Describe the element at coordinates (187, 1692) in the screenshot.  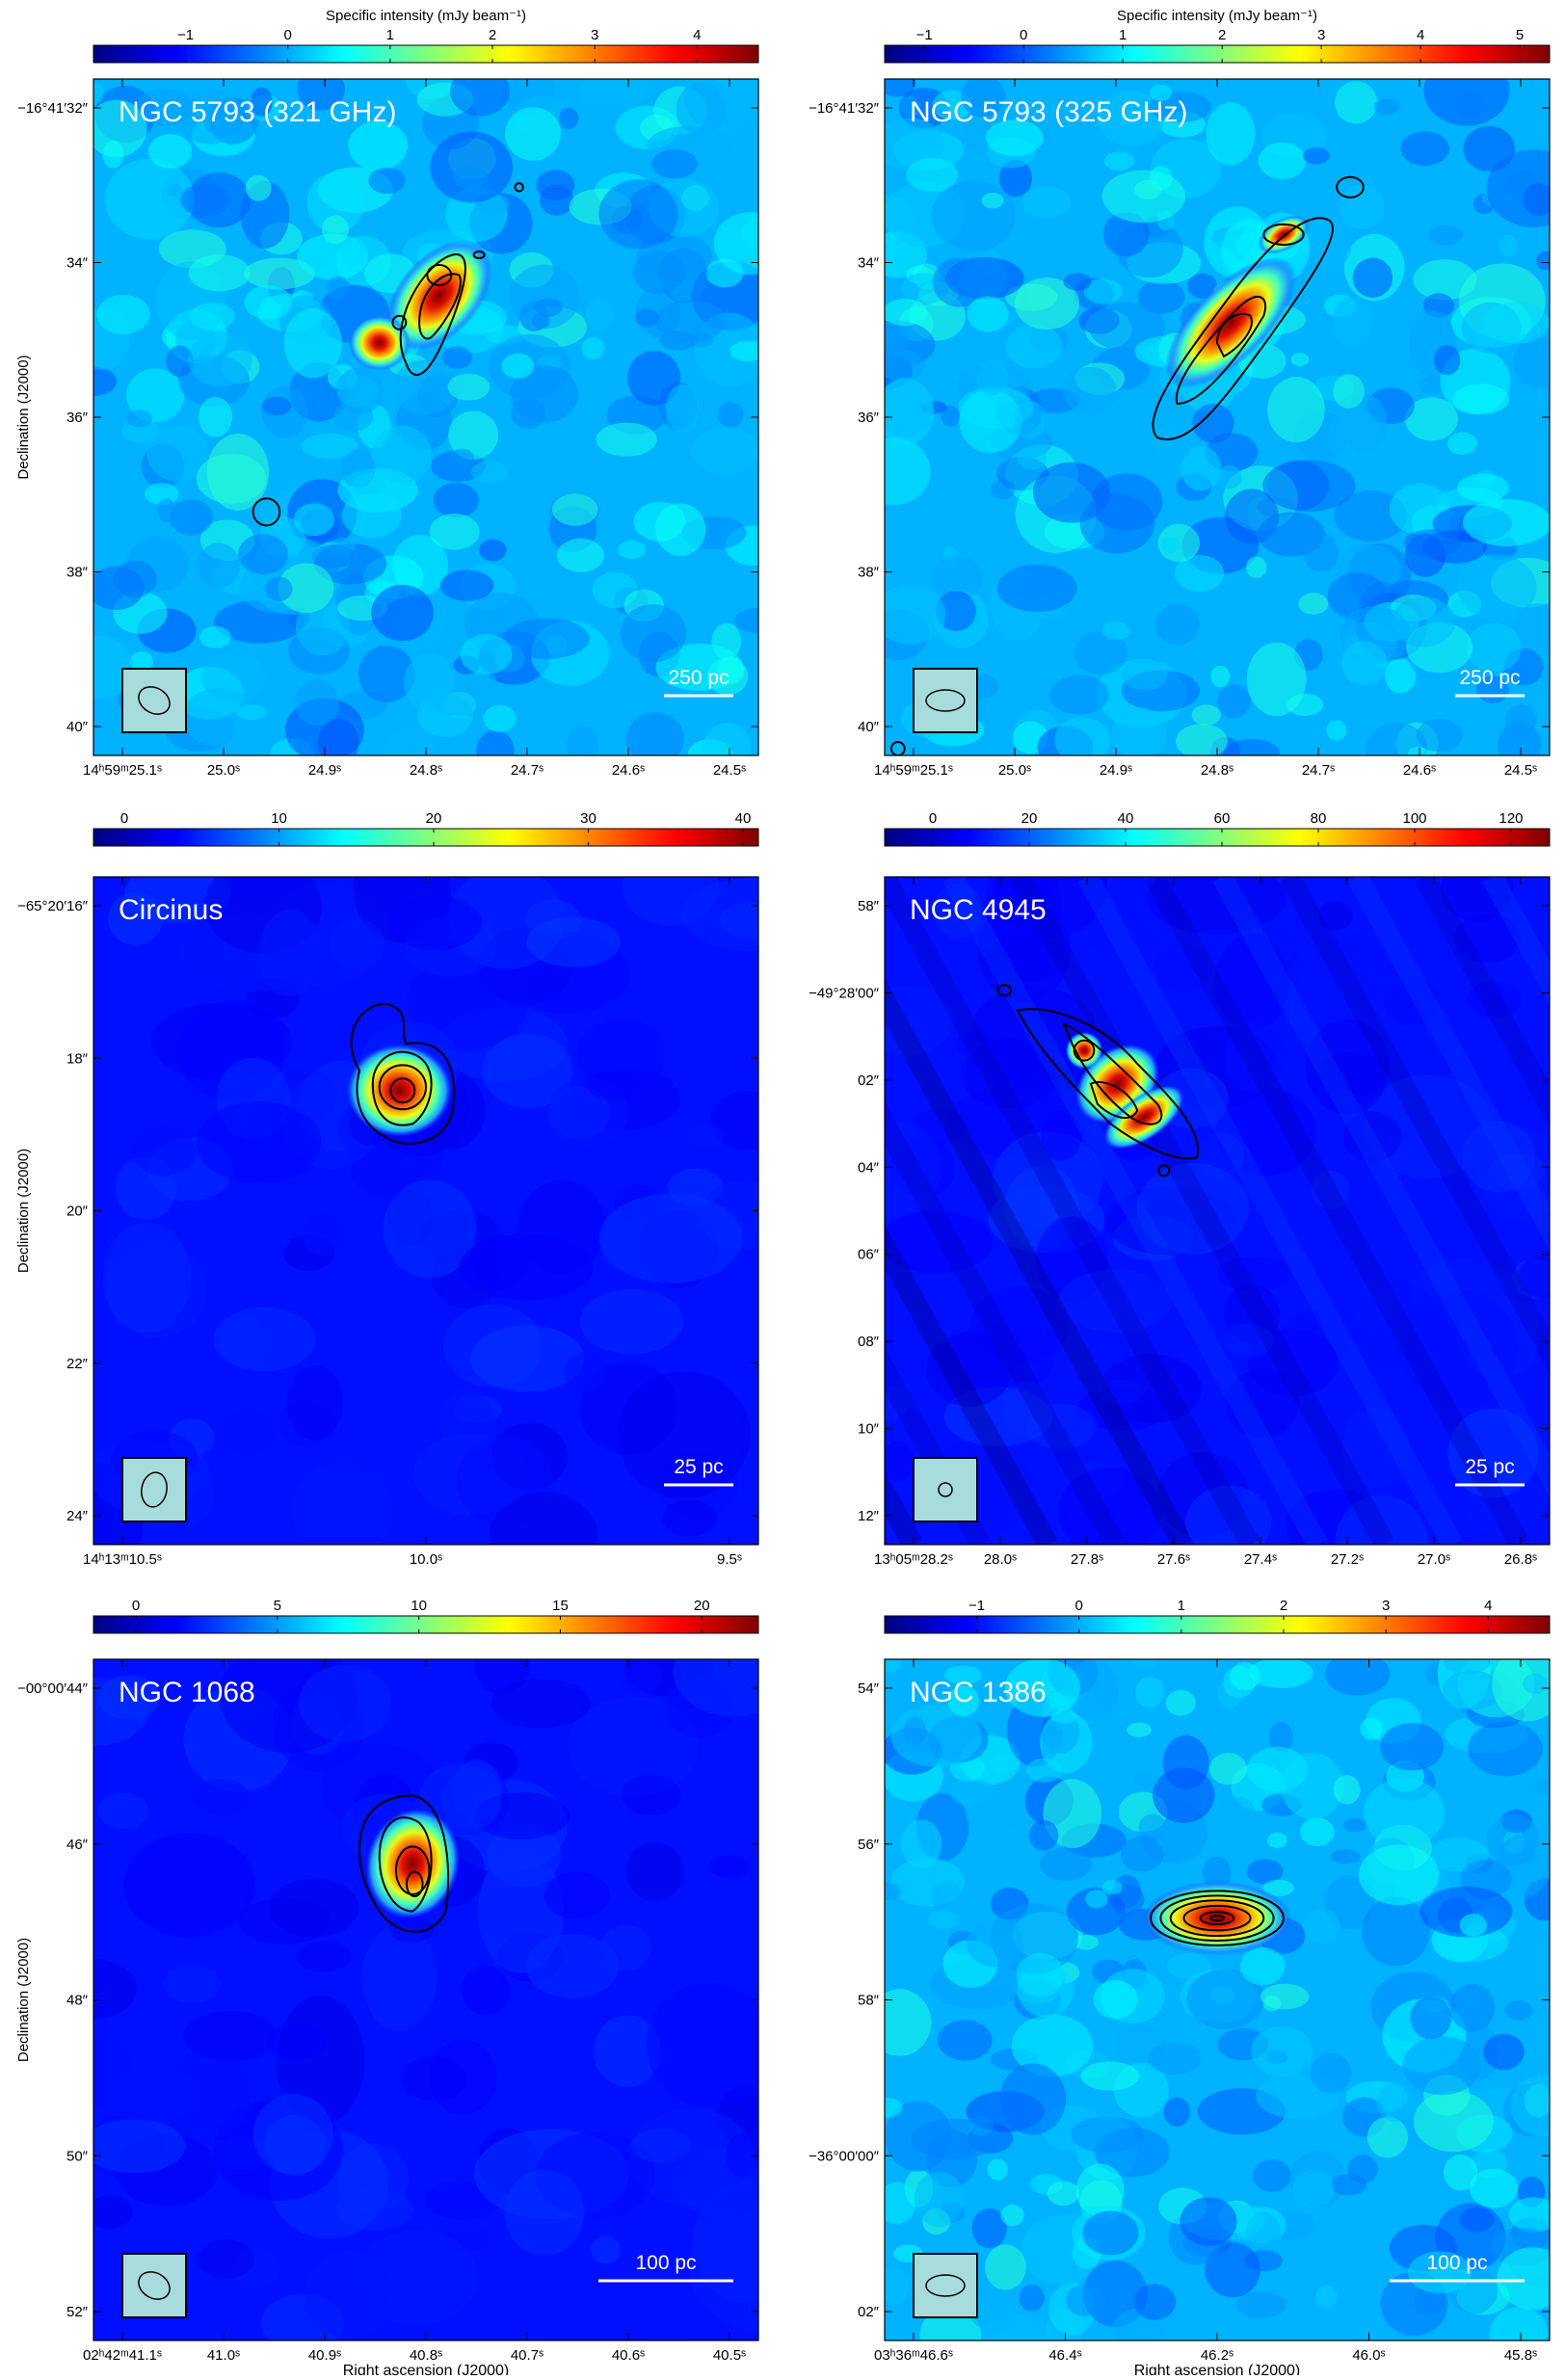
I see `panel-title: NGC 1068` at that location.